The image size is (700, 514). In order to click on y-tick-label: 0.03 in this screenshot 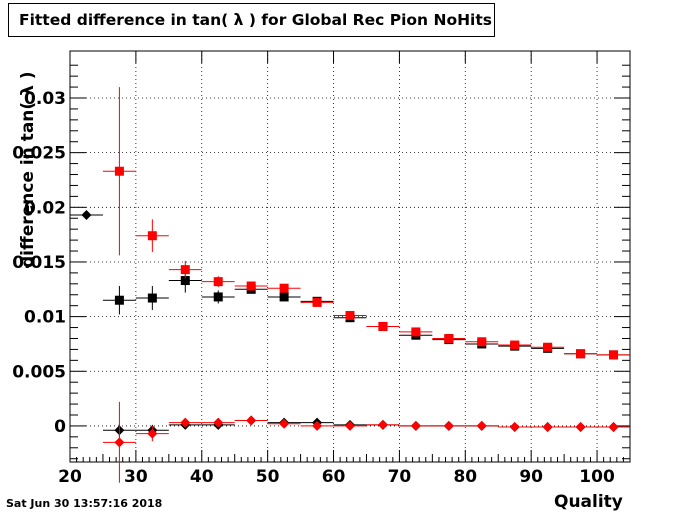, I will do `click(45, 99)`.